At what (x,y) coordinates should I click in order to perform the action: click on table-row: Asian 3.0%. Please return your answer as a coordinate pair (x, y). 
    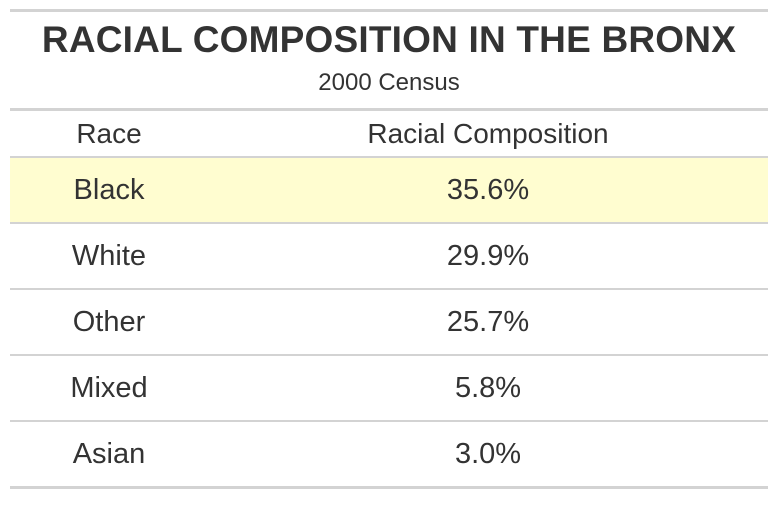
    Looking at the image, I should click on (389, 455).